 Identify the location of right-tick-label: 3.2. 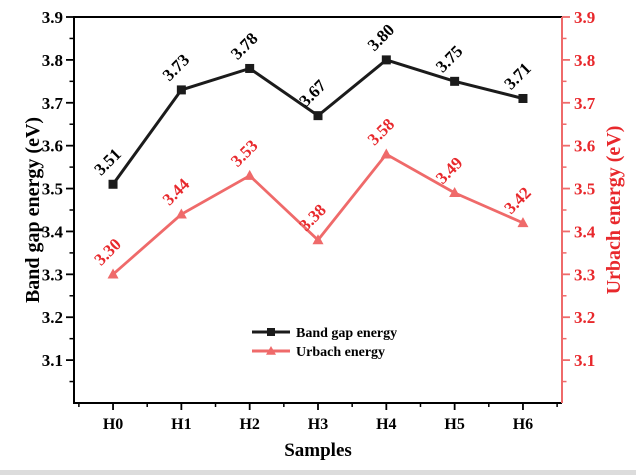
(584, 317).